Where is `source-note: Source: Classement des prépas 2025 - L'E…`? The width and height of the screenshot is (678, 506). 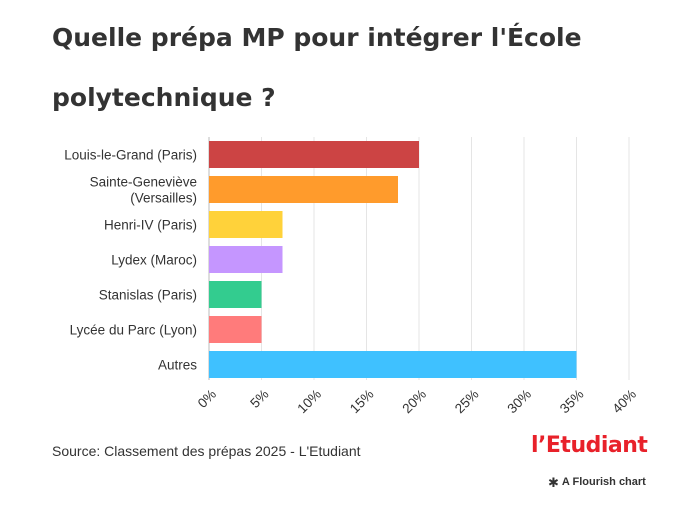
source-note: Source: Classement des prépas 2025 - L'E… is located at coordinates (206, 451).